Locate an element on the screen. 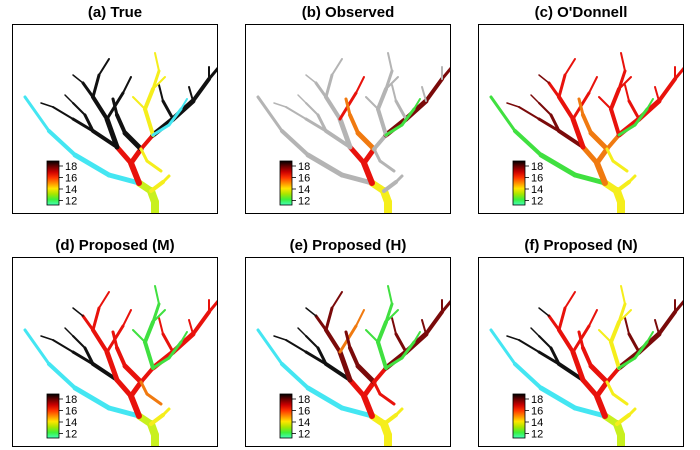  panel-title: (a) True is located at coordinates (115, 12).